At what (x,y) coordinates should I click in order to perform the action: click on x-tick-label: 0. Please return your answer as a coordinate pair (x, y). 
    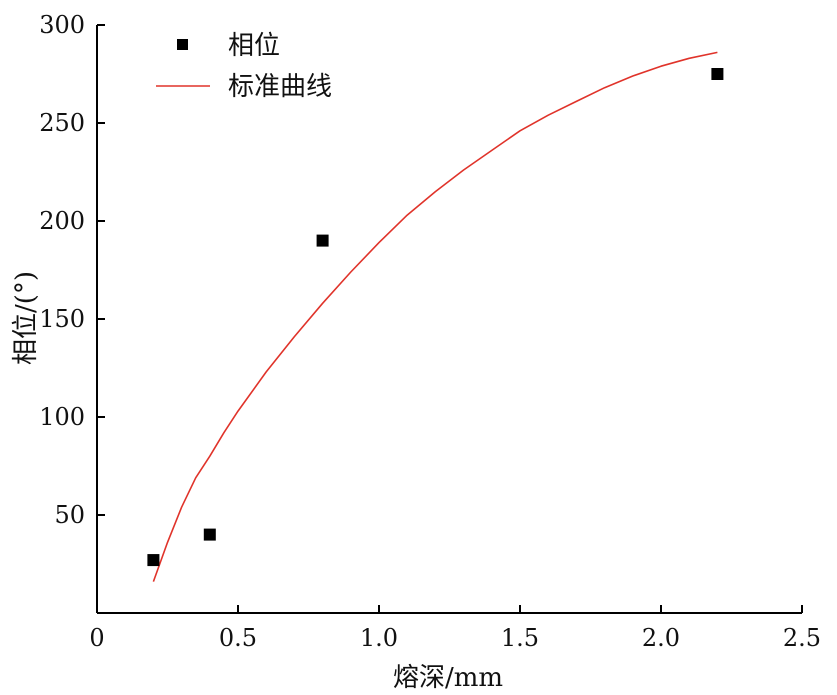
    Looking at the image, I should click on (96, 638).